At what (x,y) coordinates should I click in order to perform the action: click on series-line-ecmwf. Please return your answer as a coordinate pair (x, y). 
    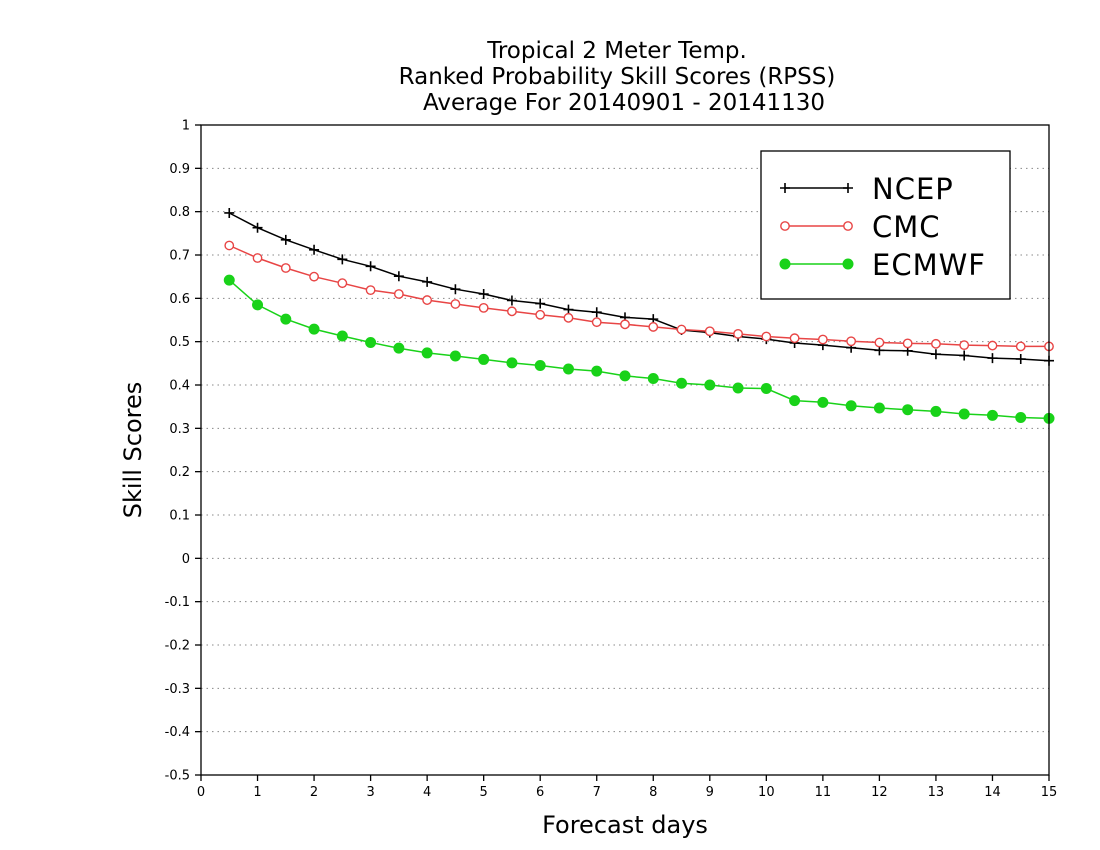
    Looking at the image, I should click on (639, 349).